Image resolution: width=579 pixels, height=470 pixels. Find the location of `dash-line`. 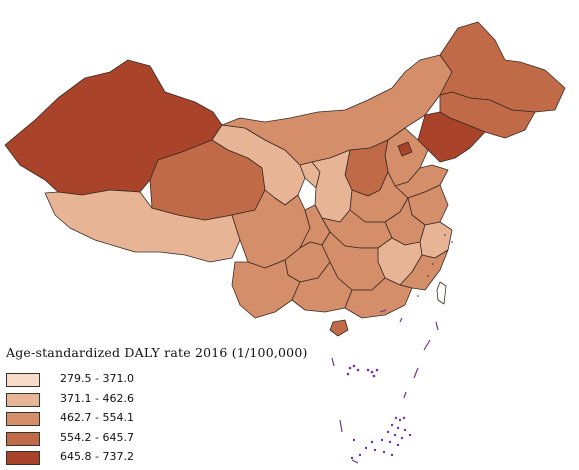

dash-line is located at coordinates (385, 386).